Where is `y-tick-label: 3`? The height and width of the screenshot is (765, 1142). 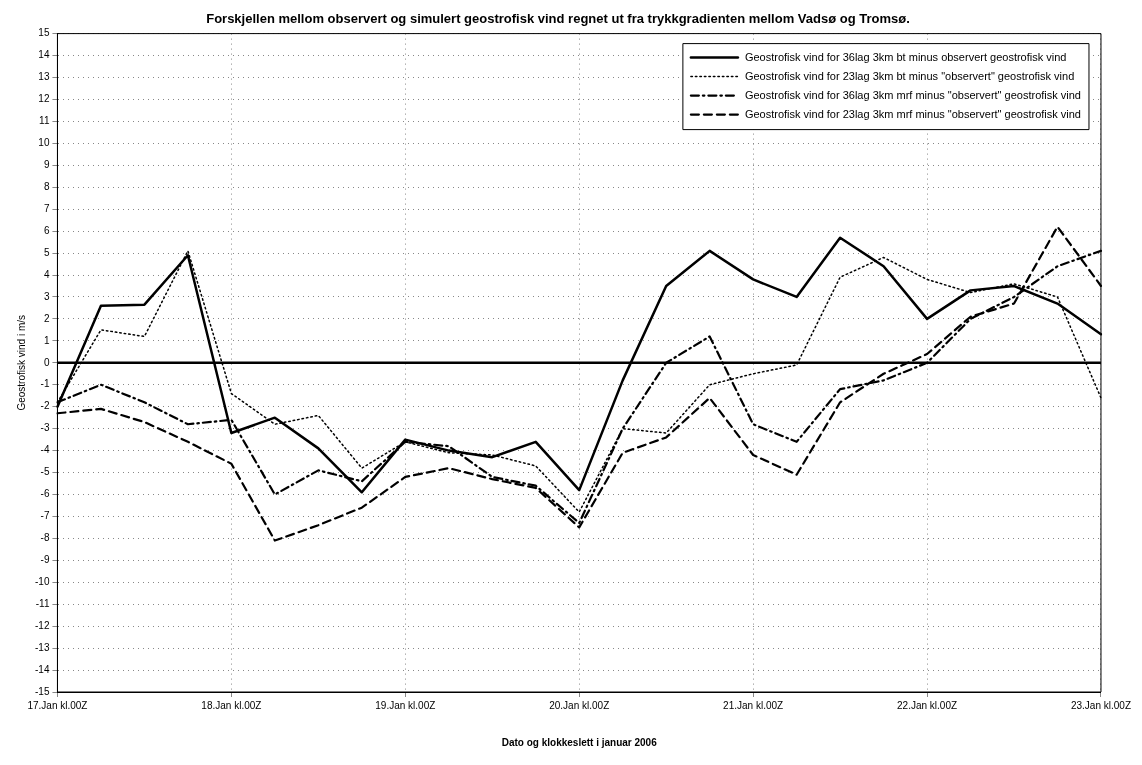
y-tick-label: 3 is located at coordinates (46, 296).